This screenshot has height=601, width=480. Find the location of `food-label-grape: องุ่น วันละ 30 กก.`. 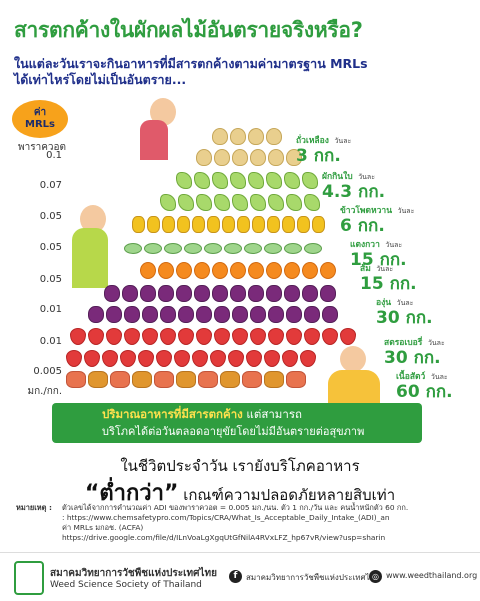

food-label-grape: องุ่น วันละ 30 กก. is located at coordinates (404, 308).